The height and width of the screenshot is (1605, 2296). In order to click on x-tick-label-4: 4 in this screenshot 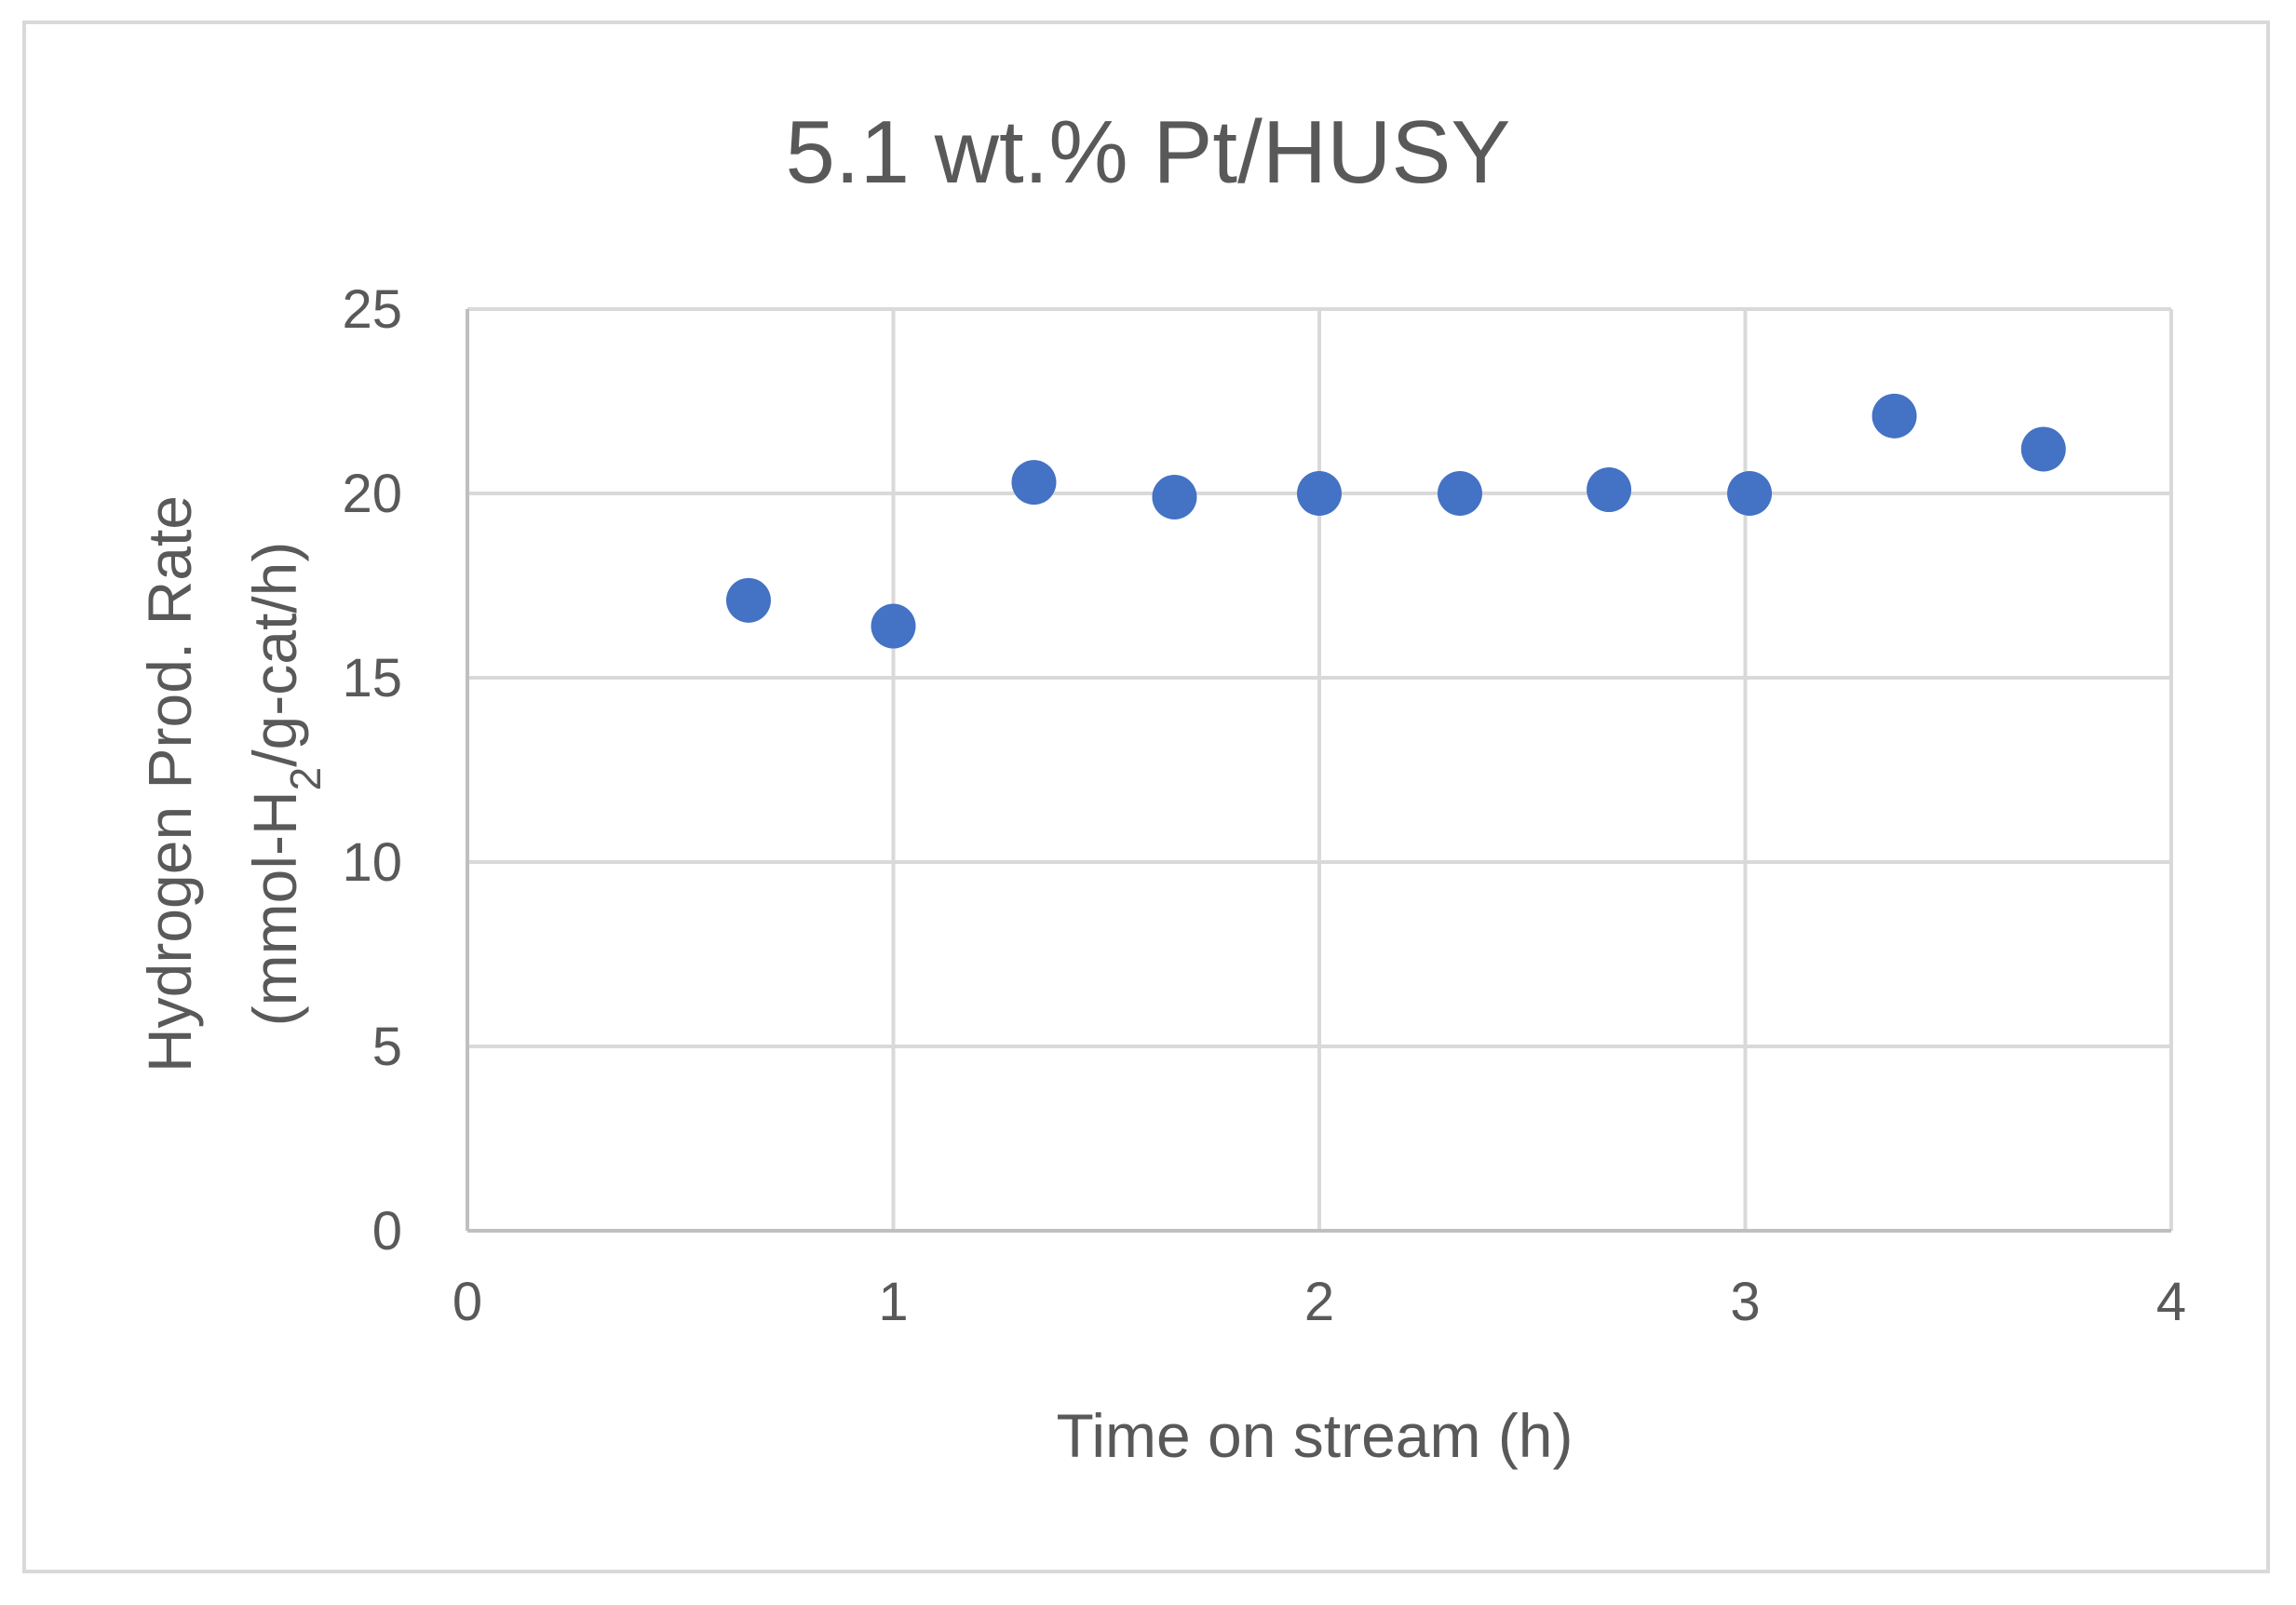, I will do `click(2171, 1302)`.